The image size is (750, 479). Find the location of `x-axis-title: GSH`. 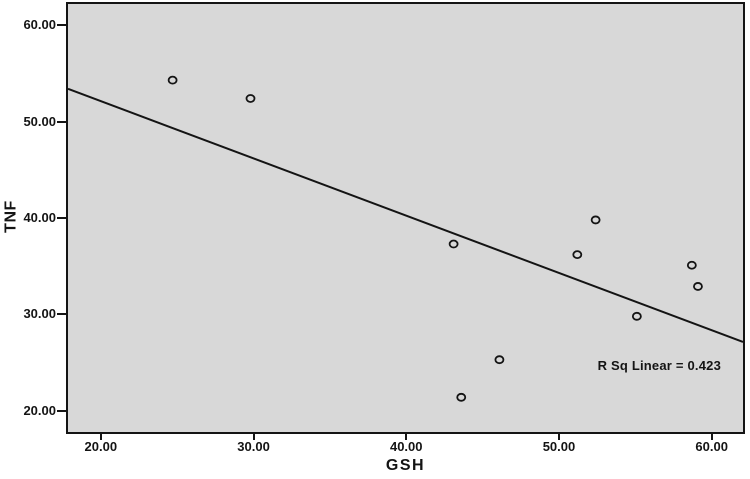

x-axis-title: GSH is located at coordinates (405, 465).